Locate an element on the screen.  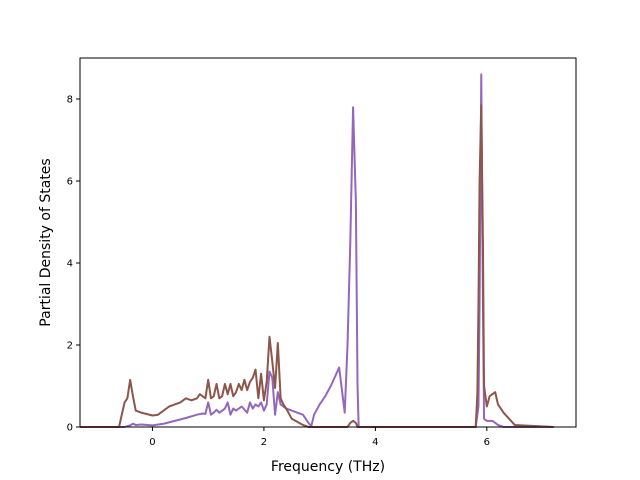
y-tick-label: 6 is located at coordinates (70, 182).